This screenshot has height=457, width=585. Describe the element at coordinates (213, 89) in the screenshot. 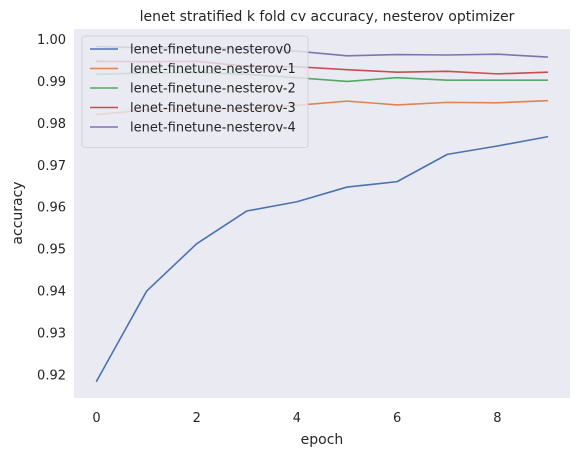

I see `legend-label: lenet-finetune-nesterov-2` at that location.